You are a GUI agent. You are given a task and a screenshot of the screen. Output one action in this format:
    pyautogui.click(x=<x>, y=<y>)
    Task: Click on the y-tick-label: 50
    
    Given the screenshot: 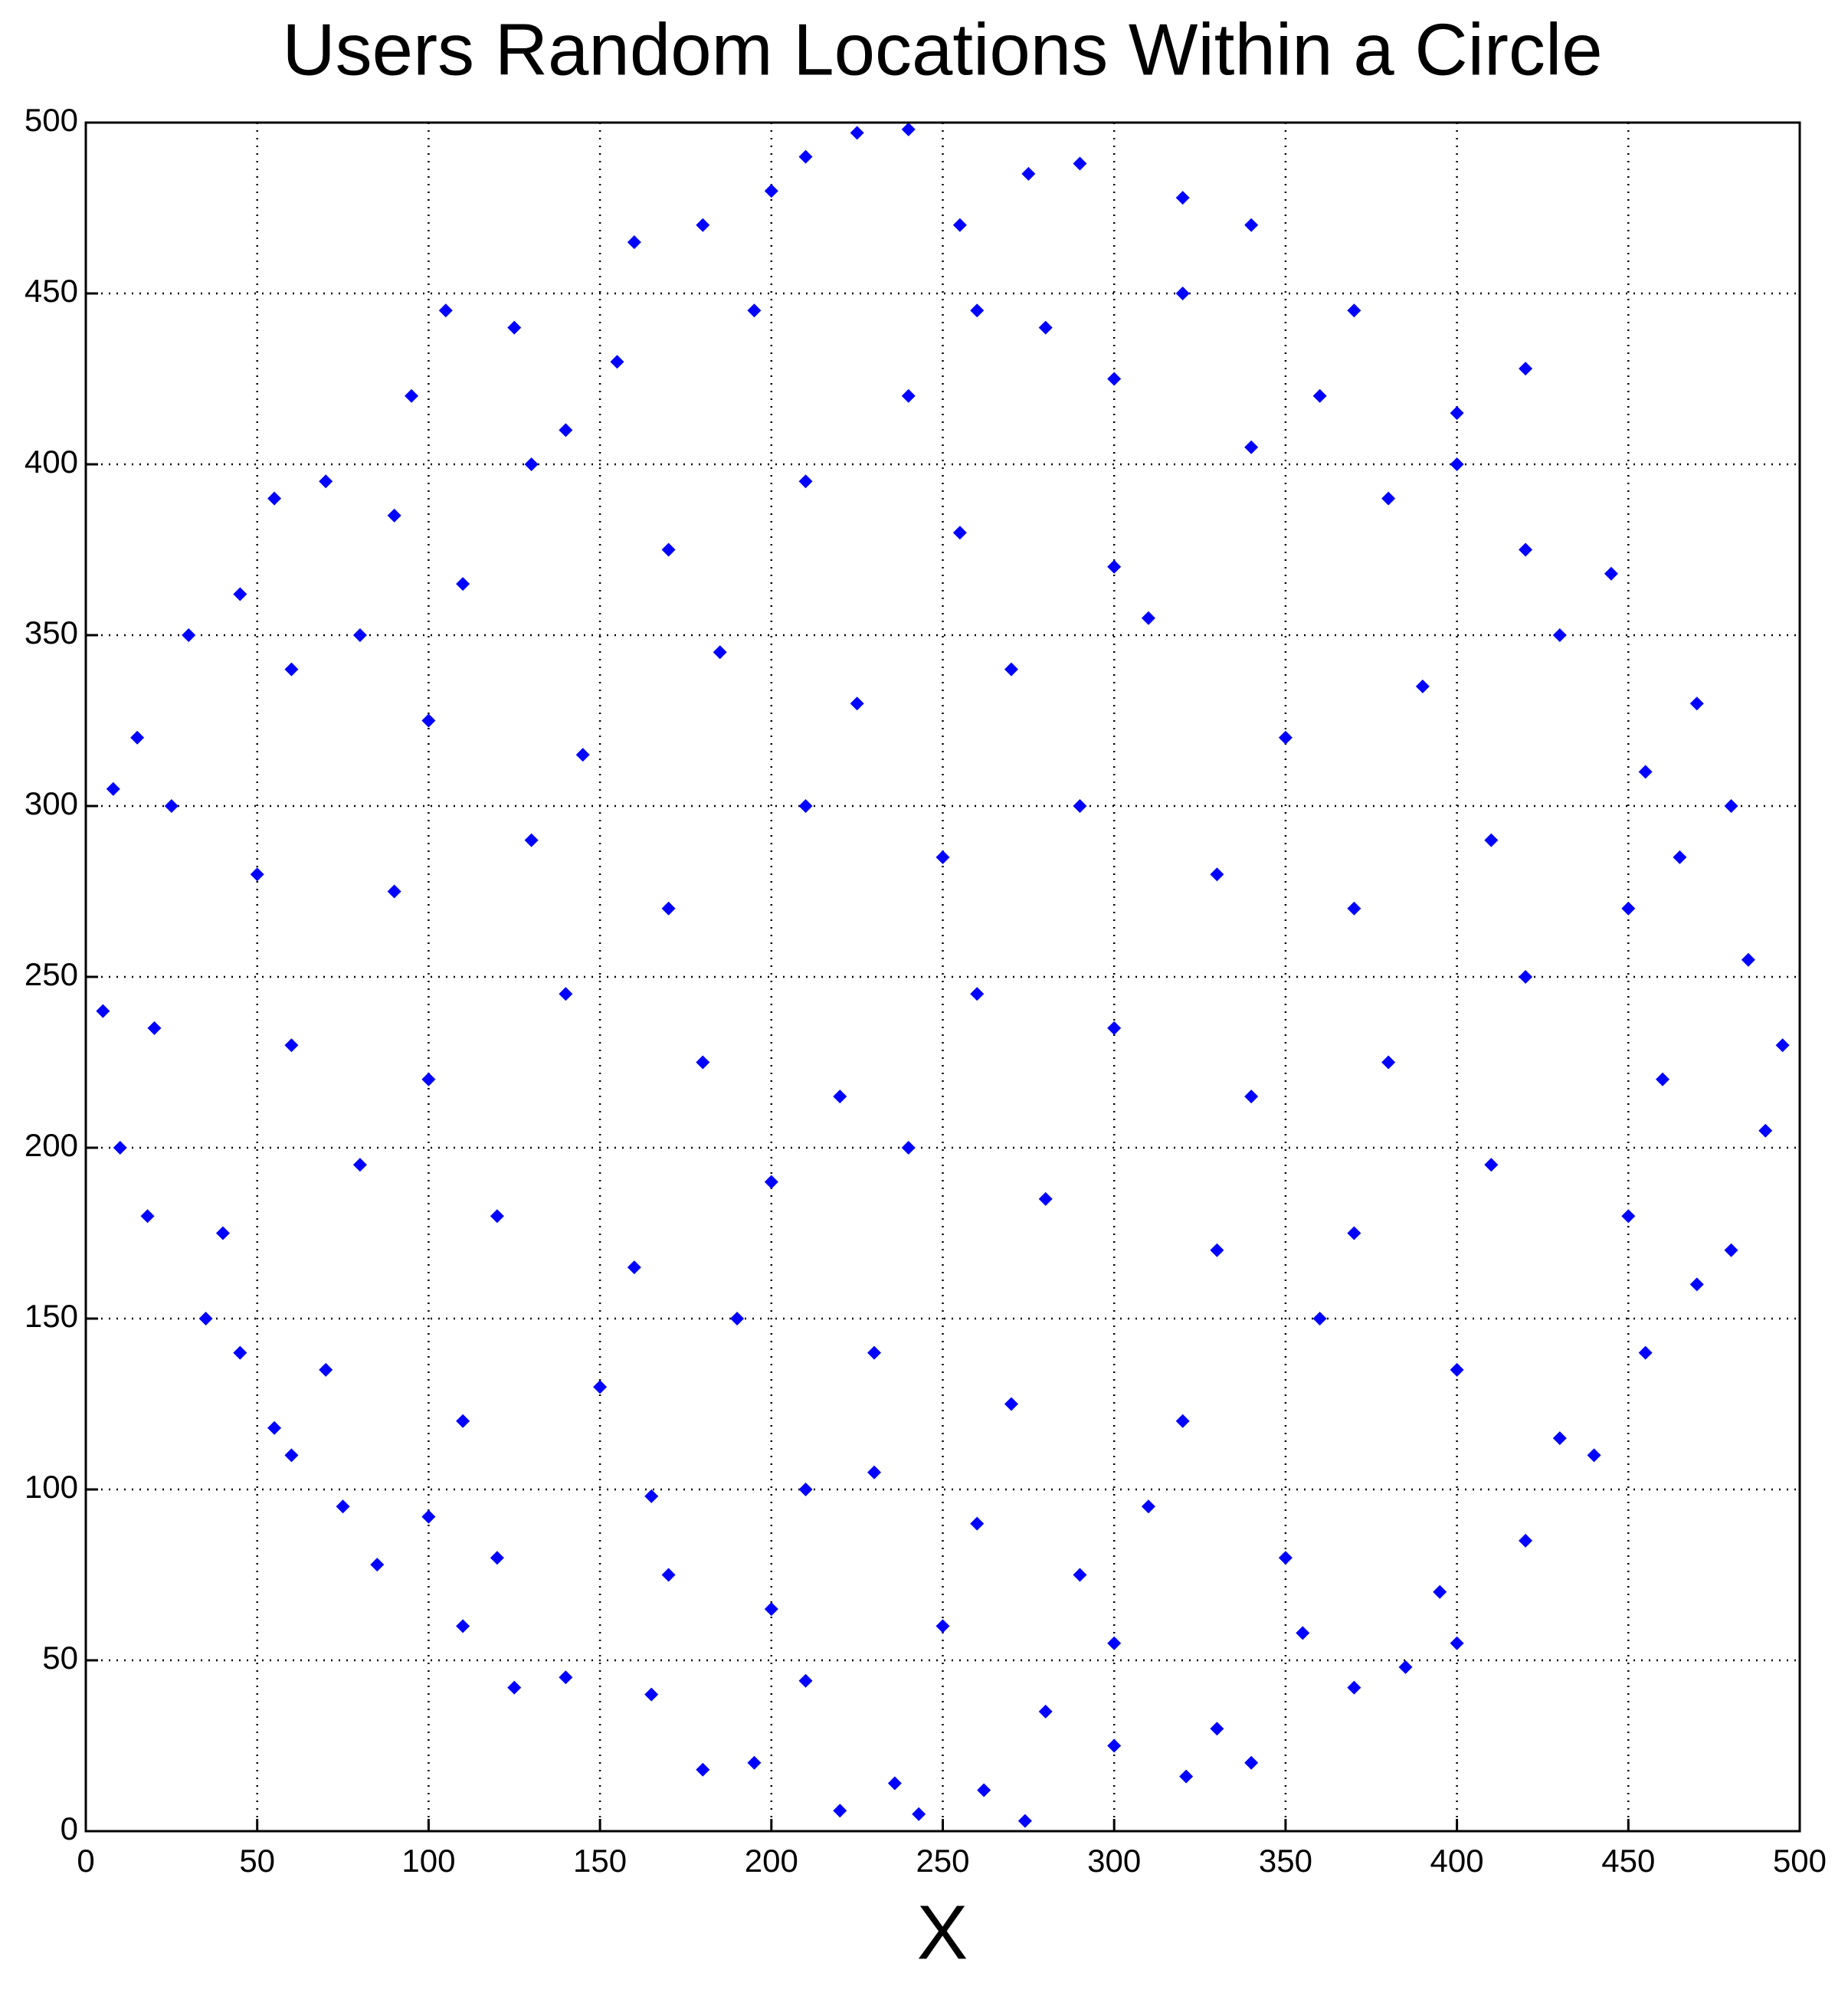 What is the action you would take?
    pyautogui.click(x=60, y=1658)
    